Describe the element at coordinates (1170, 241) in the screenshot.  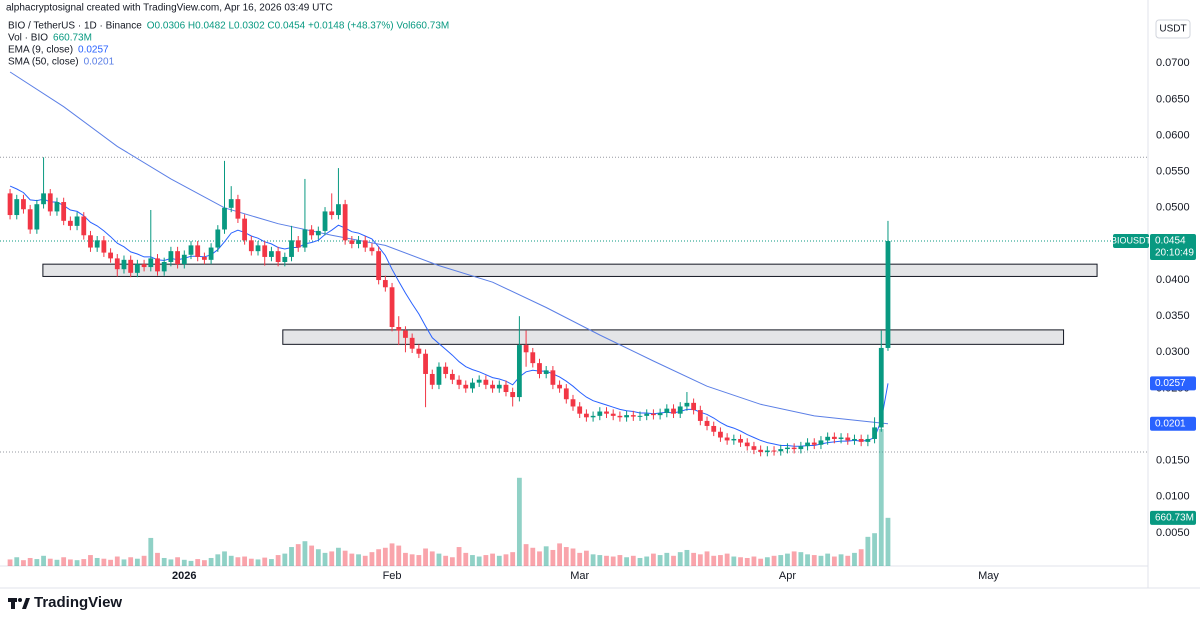
I see `price-badge: 0.0454` at that location.